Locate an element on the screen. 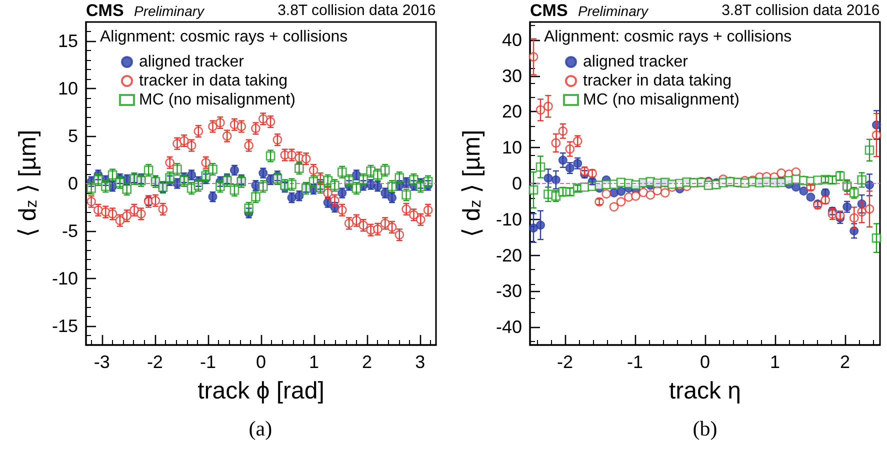  x-axis-title: track η is located at coordinates (704, 391).